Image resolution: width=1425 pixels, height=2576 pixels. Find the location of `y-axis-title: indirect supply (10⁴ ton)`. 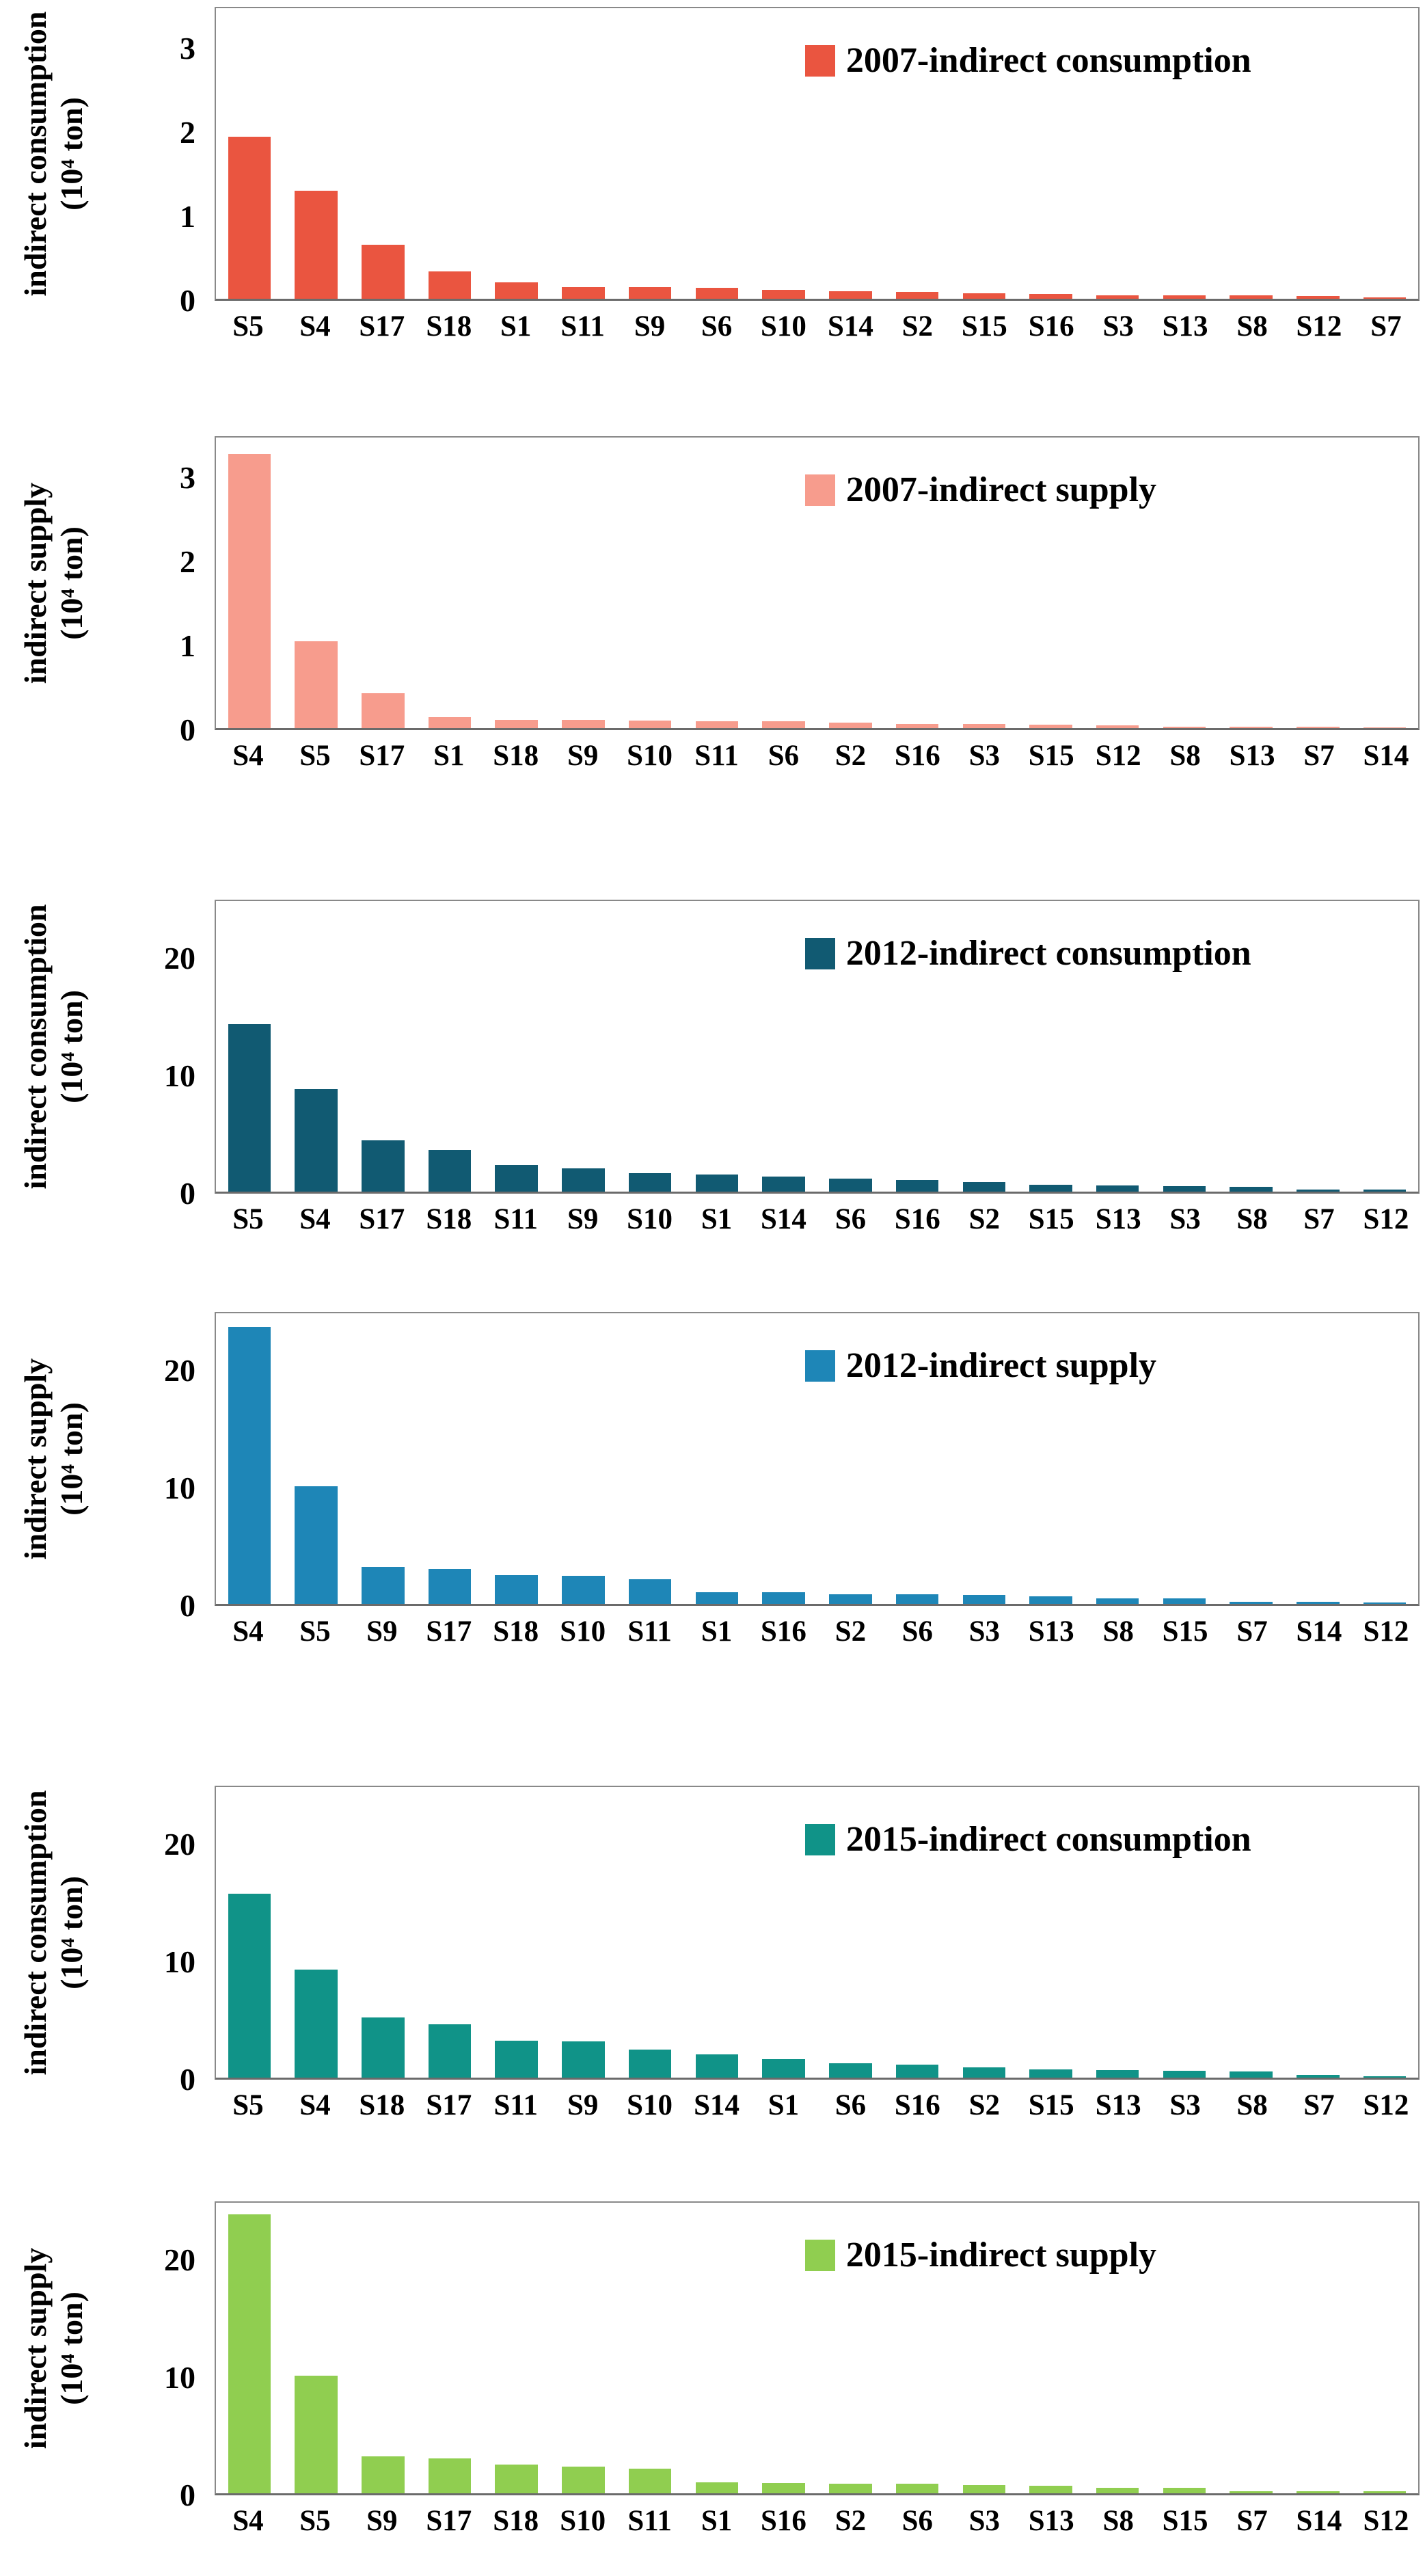

y-axis-title: indirect supply (10⁴ ton) is located at coordinates (54, 2348).